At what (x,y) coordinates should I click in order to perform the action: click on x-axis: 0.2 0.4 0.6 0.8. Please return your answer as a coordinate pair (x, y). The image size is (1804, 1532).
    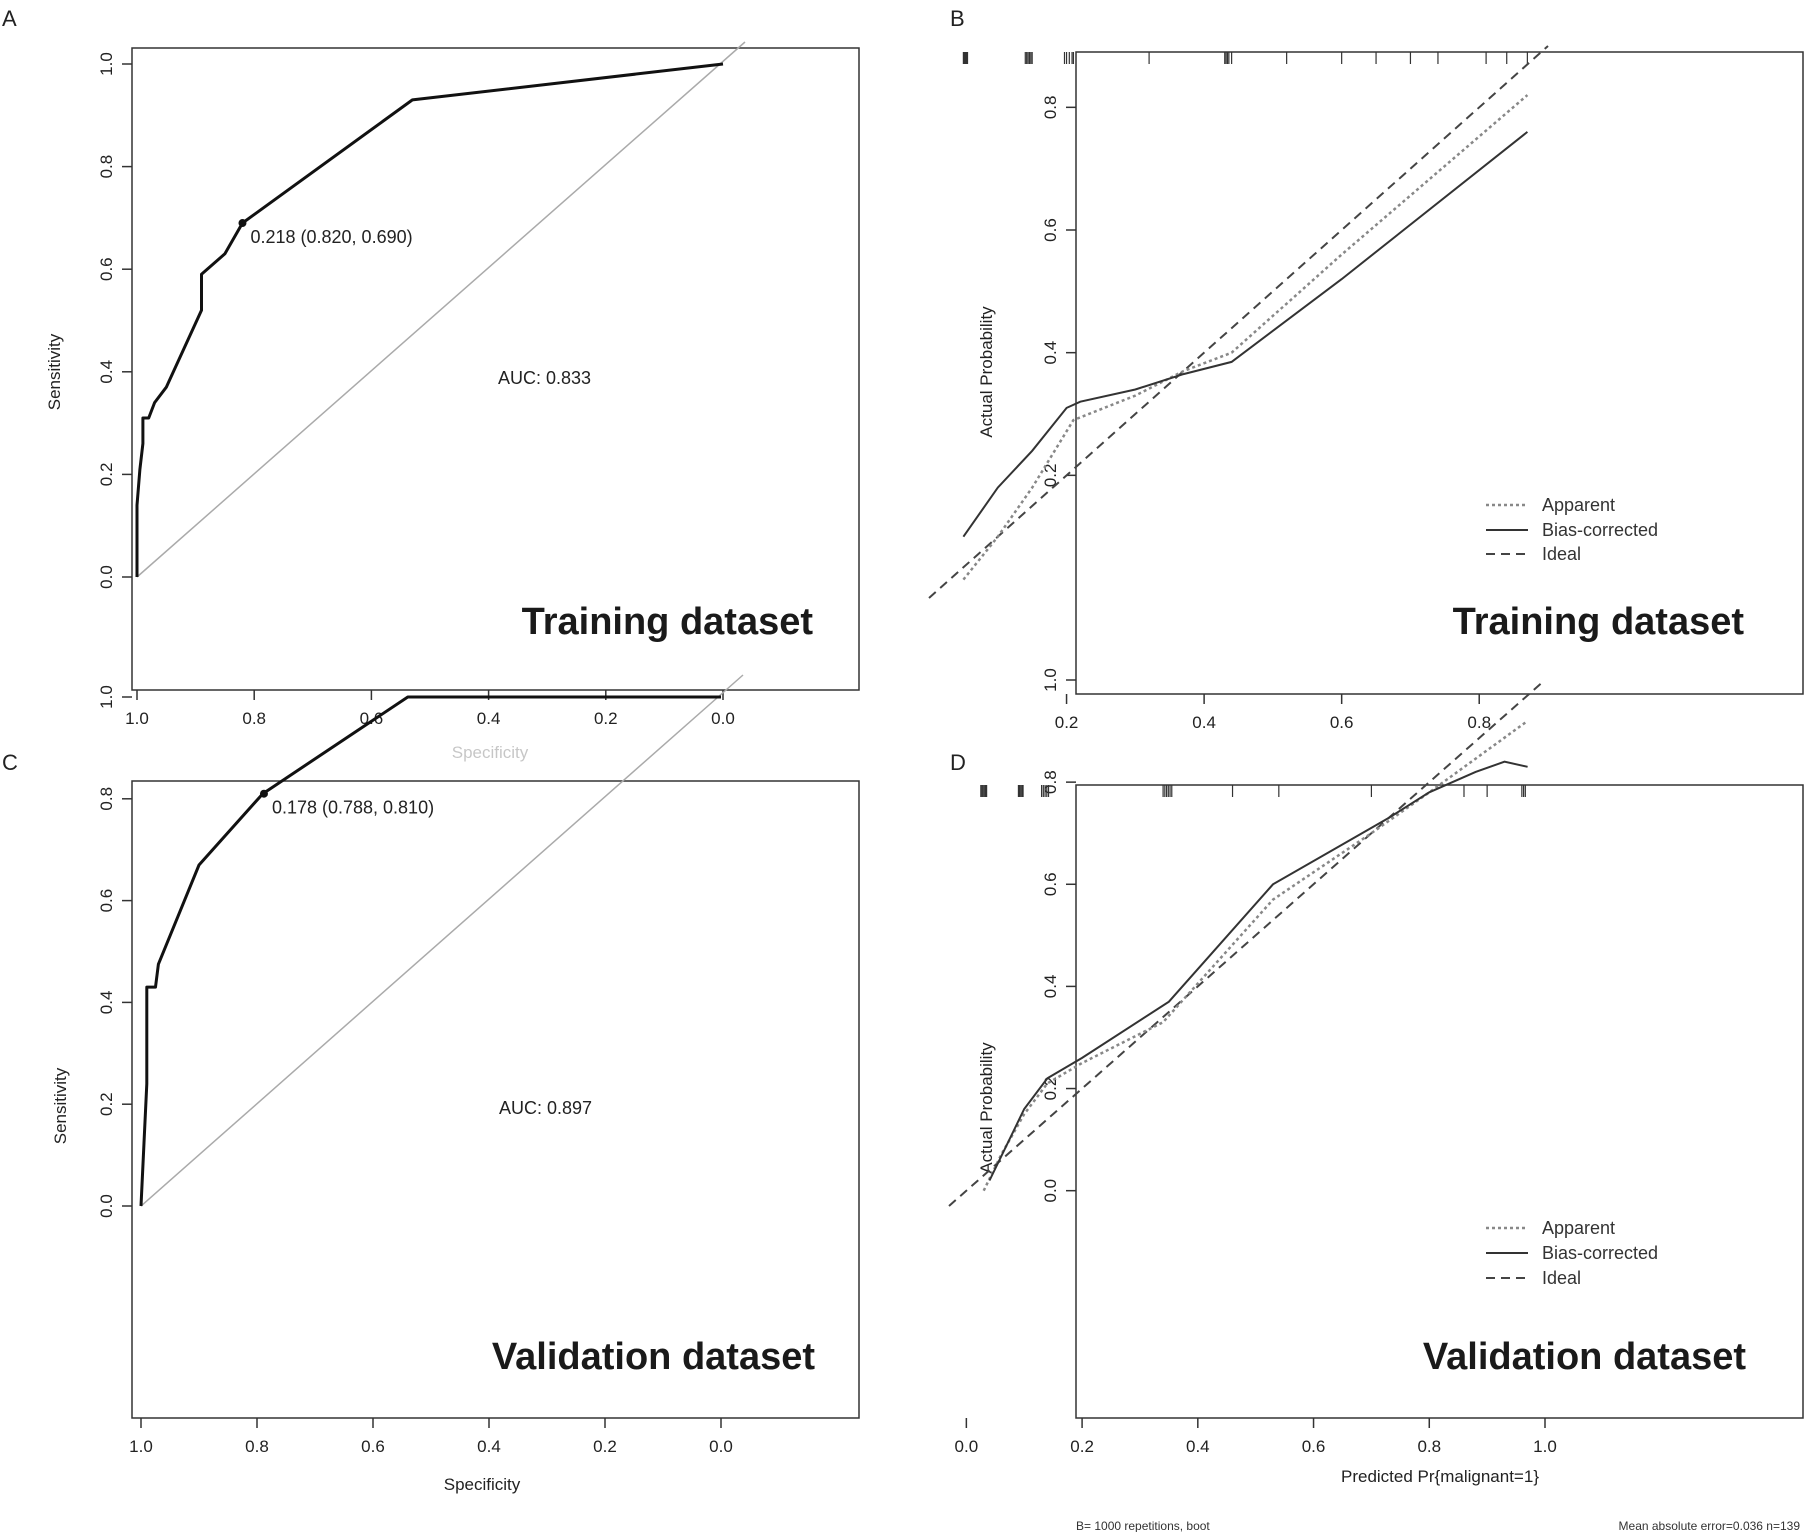
    Looking at the image, I should click on (1273, 713).